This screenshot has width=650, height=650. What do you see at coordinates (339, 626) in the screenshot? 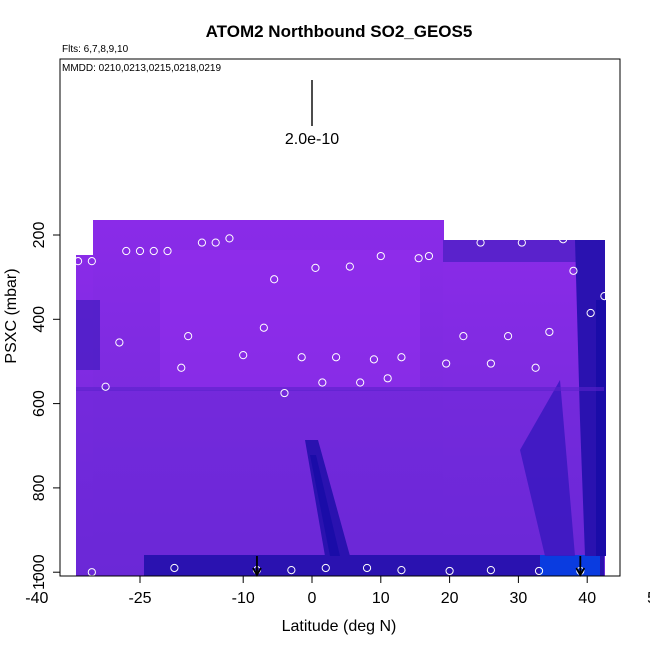
I see `x-axis-label: Latitude (deg N)` at bounding box center [339, 626].